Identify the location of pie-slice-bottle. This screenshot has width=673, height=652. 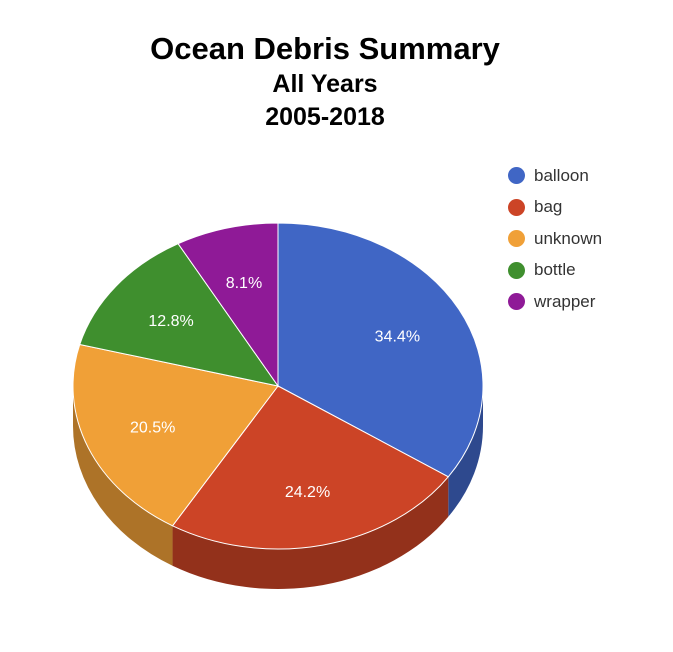
(179, 315).